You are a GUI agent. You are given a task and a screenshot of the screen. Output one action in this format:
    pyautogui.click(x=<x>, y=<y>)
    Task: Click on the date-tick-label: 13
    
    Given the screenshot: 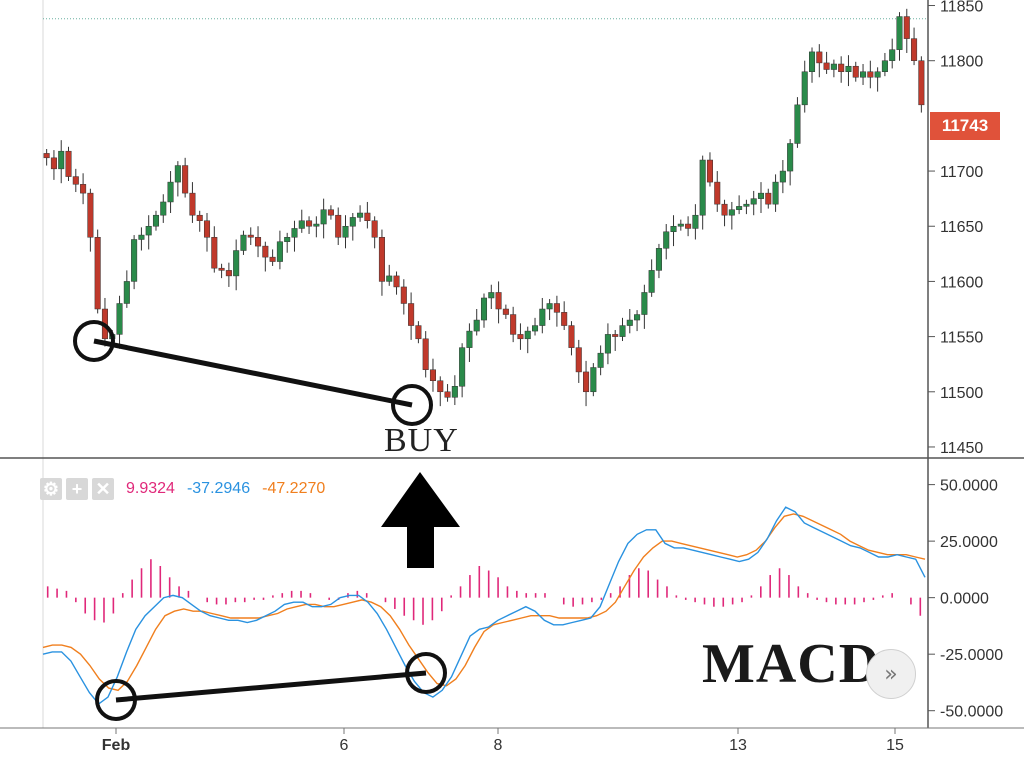 What is the action you would take?
    pyautogui.click(x=738, y=745)
    